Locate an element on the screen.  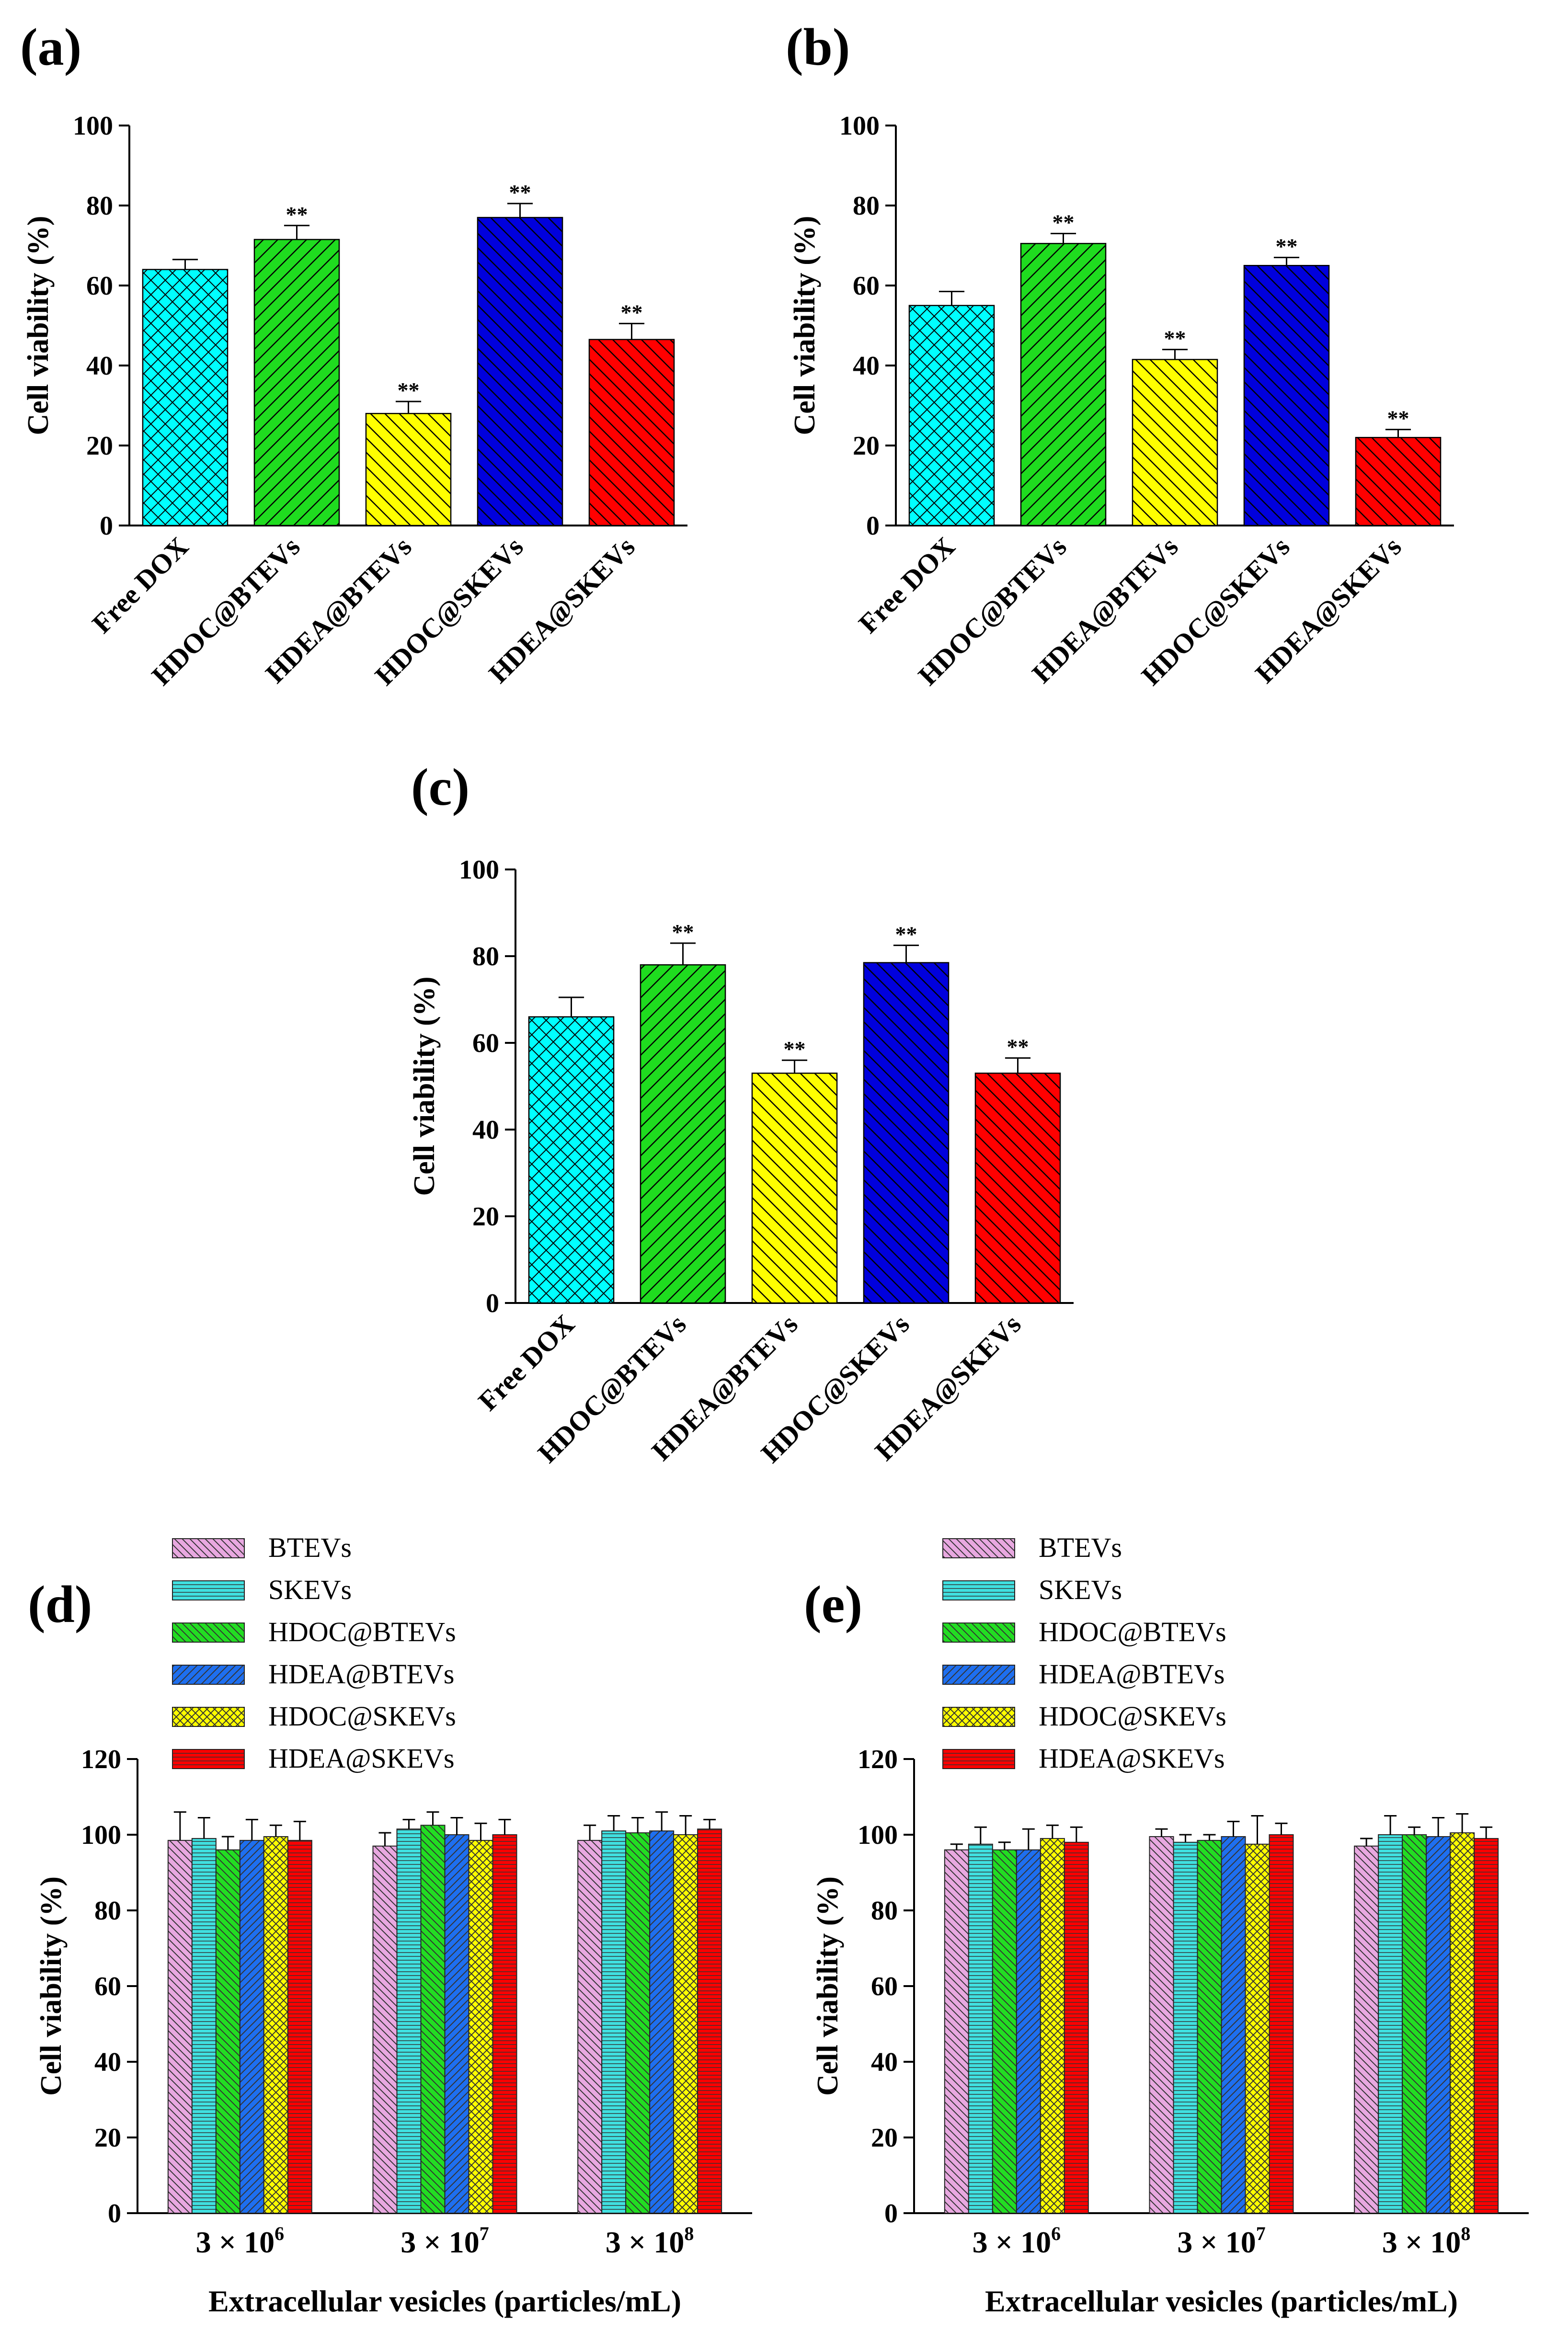
legend-label-hdoc-btevs: HDOC@BTEVs is located at coordinates (362, 1631).